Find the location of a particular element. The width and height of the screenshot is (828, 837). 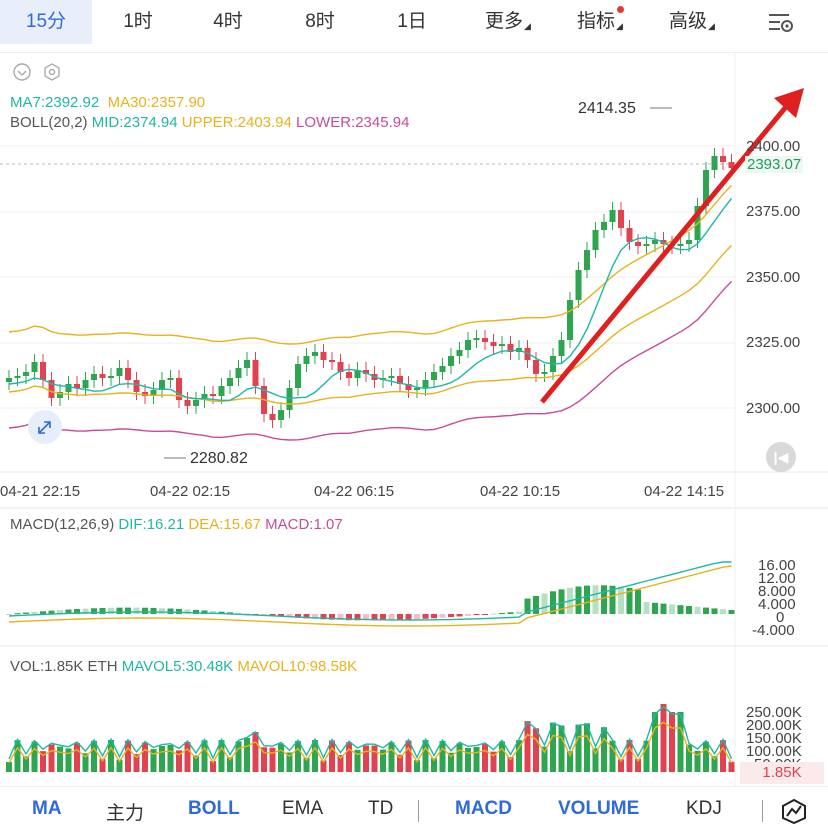

indicator-tab-kdj: KDJ is located at coordinates (704, 808).